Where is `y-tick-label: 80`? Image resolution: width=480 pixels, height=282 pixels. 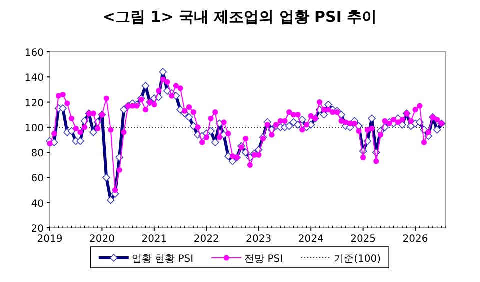
y-tick-label: 80 is located at coordinates (37, 154).